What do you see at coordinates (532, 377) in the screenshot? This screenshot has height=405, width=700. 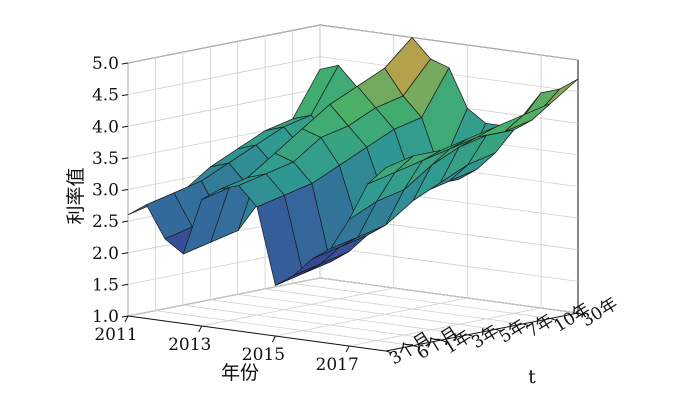 I see `y-axis-title: t` at bounding box center [532, 377].